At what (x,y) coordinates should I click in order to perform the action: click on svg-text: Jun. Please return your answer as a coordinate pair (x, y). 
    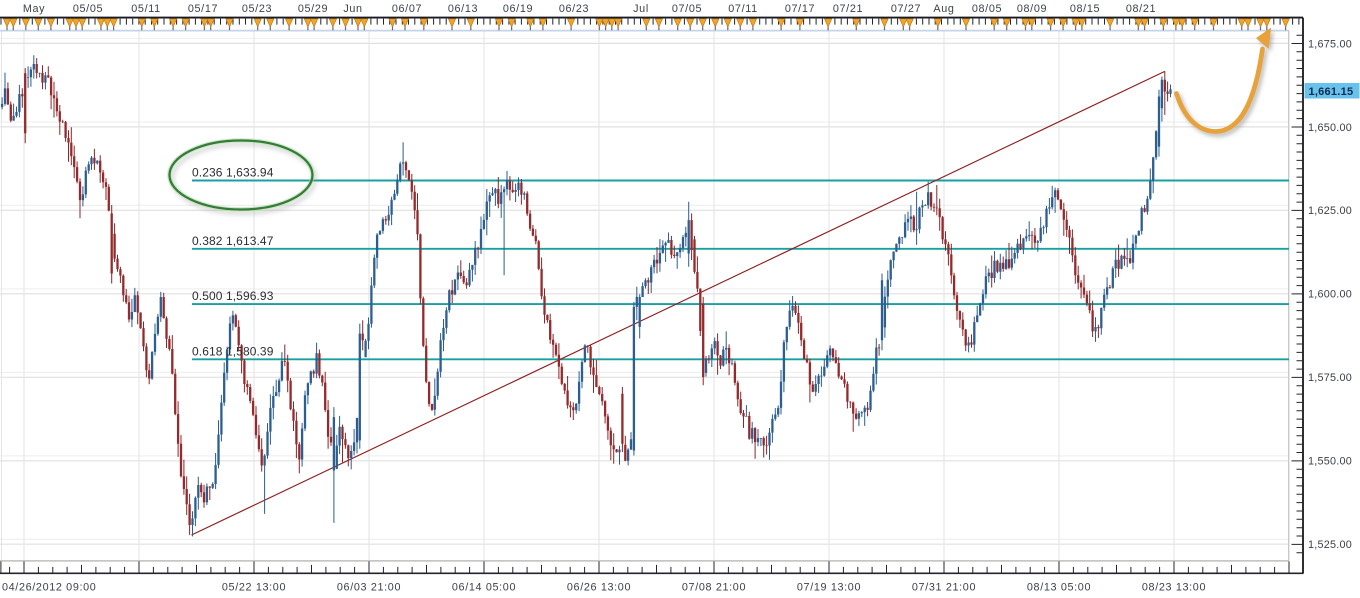
    Looking at the image, I should click on (352, 9).